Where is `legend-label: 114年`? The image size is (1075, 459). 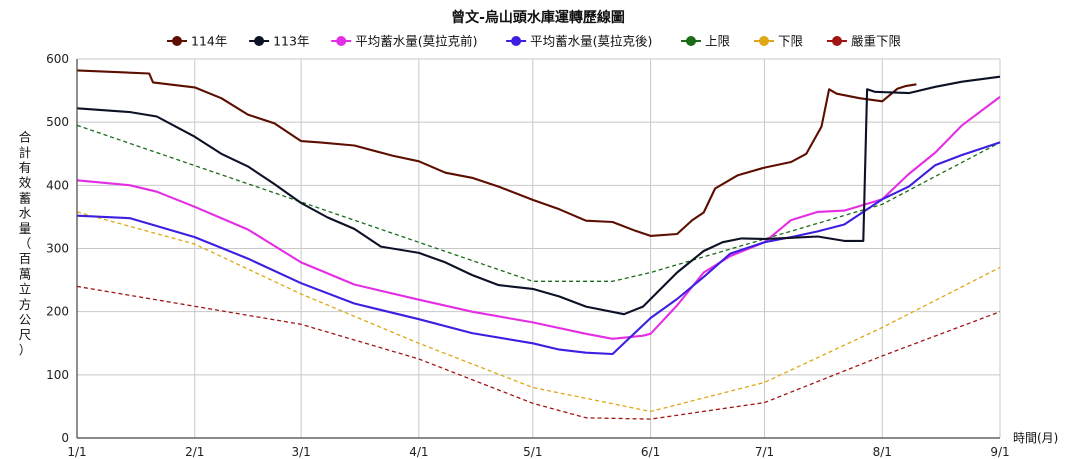 legend-label: 114年 is located at coordinates (209, 41).